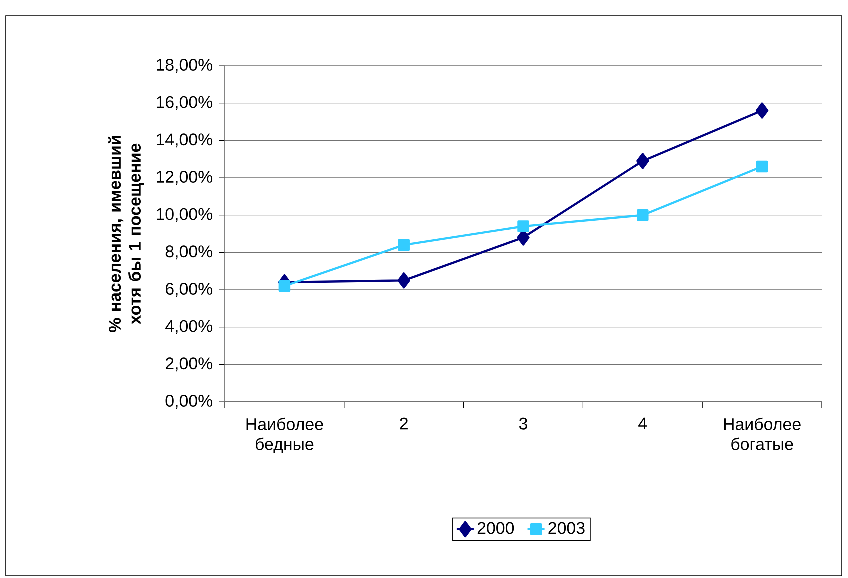  I want to click on y-tick-label: 16,00%, so click(185, 103).